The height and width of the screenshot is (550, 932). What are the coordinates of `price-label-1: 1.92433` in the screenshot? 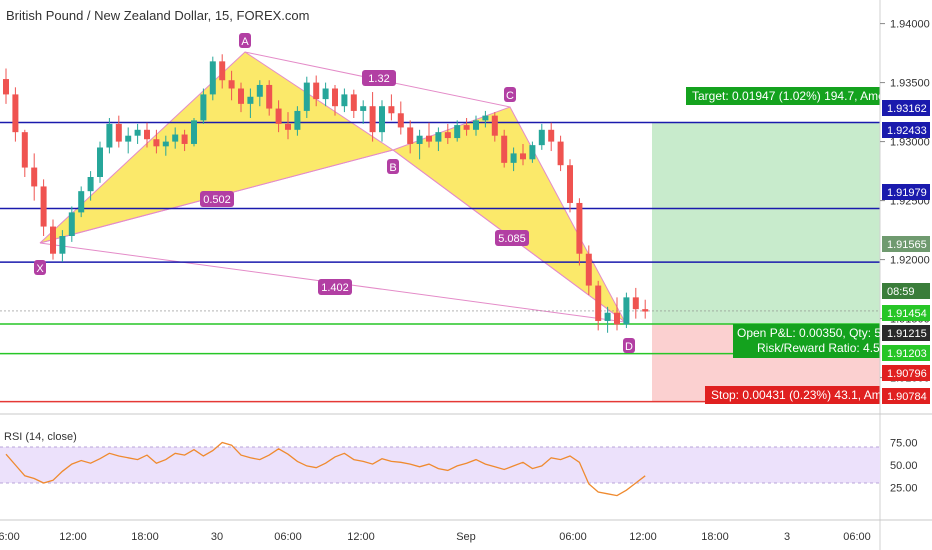 It's located at (907, 131).